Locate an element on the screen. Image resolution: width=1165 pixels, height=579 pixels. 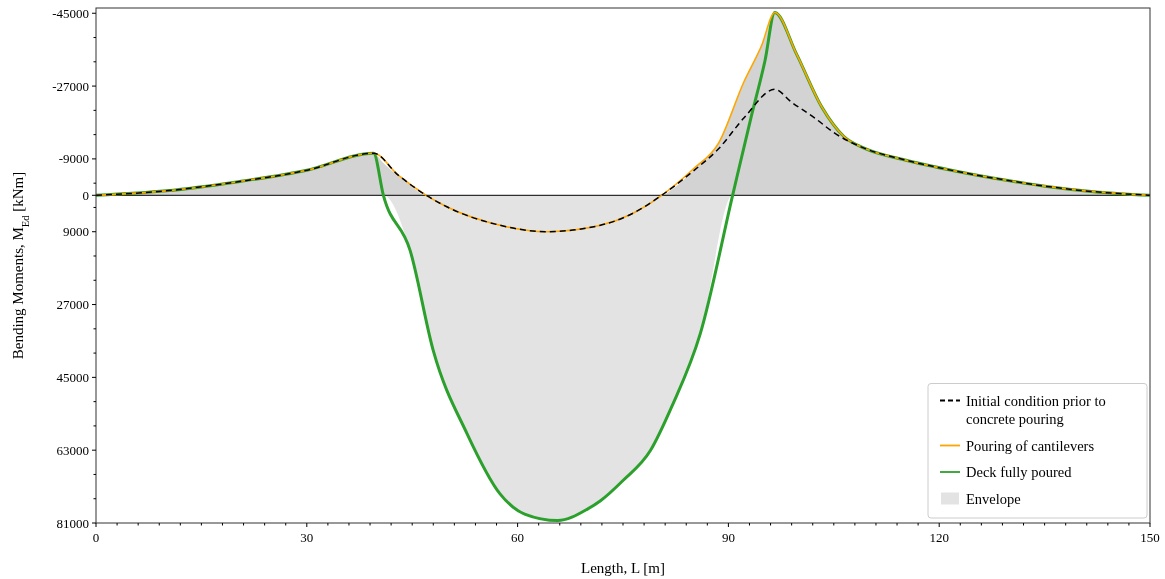
y-tick-label: 0 is located at coordinates (85, 195).